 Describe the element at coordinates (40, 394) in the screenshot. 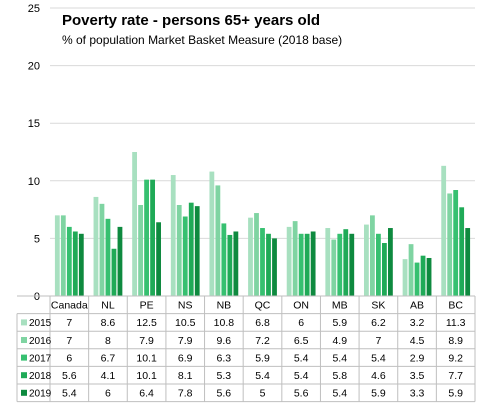

I see `legend-label: 2019` at that location.